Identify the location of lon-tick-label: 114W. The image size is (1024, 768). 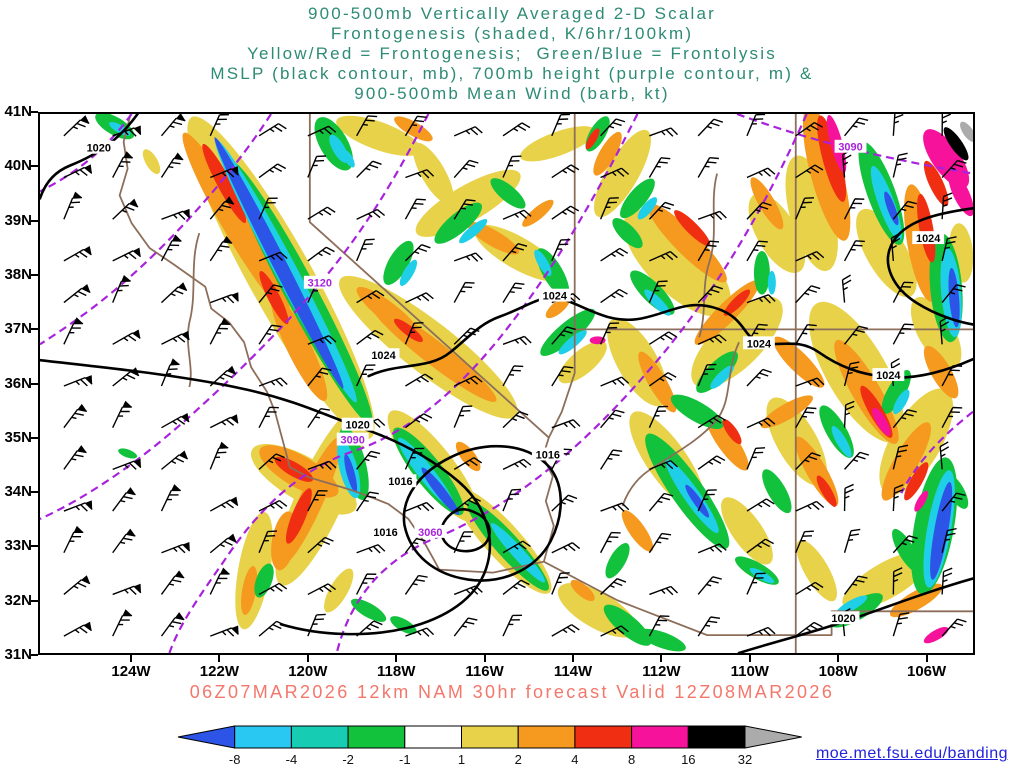
(573, 671).